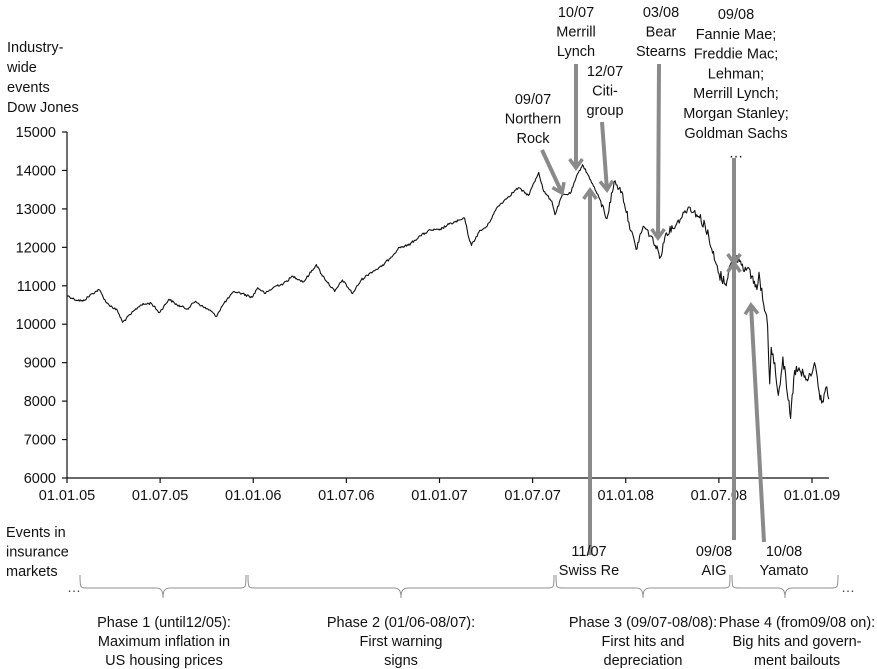  What do you see at coordinates (576, 118) in the screenshot?
I see `industry-event-2-arrow` at bounding box center [576, 118].